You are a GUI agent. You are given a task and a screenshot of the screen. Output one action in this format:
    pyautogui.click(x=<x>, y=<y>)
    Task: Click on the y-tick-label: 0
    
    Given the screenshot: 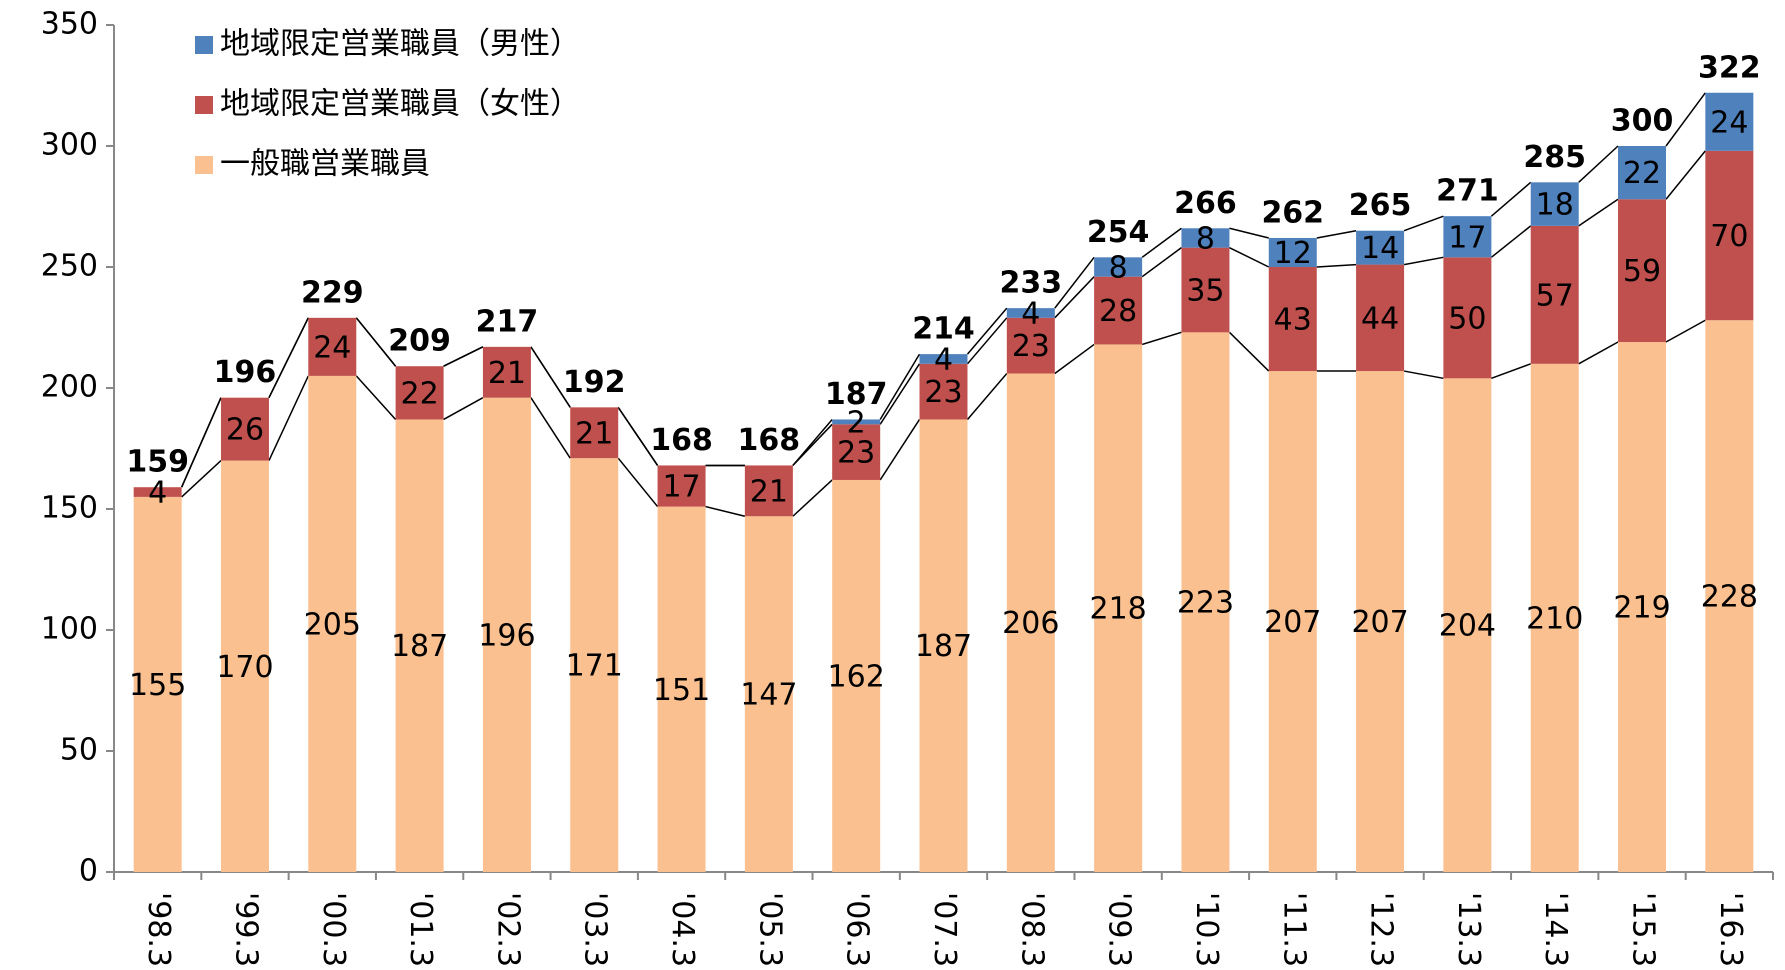 What is the action you would take?
    pyautogui.click(x=88, y=871)
    